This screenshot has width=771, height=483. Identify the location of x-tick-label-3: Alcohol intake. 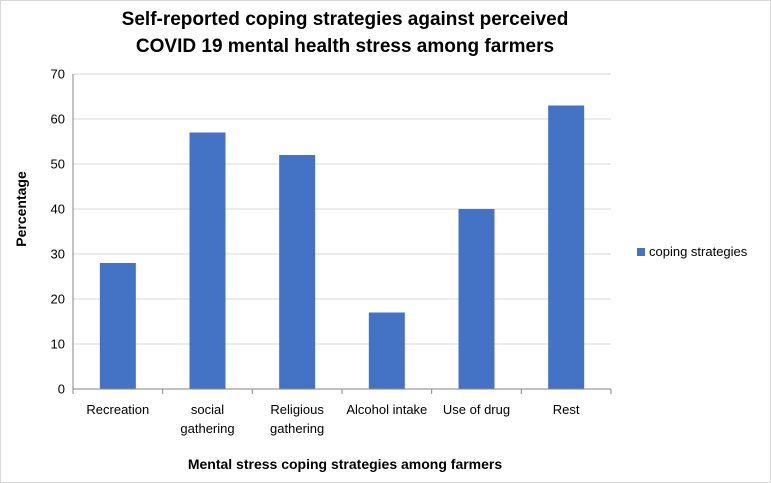
(386, 409).